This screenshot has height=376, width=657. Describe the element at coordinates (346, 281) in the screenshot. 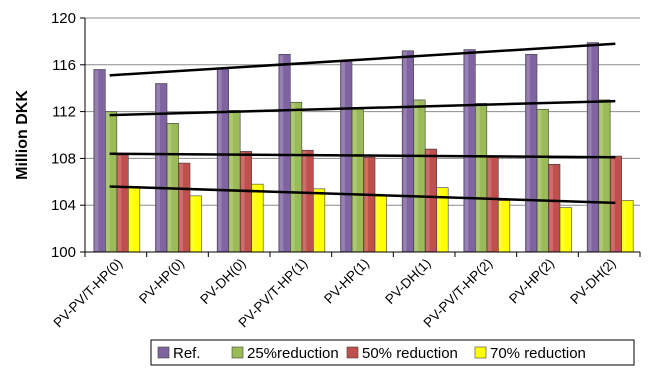

I see `x-tick-label: PV-HP(1)` at that location.